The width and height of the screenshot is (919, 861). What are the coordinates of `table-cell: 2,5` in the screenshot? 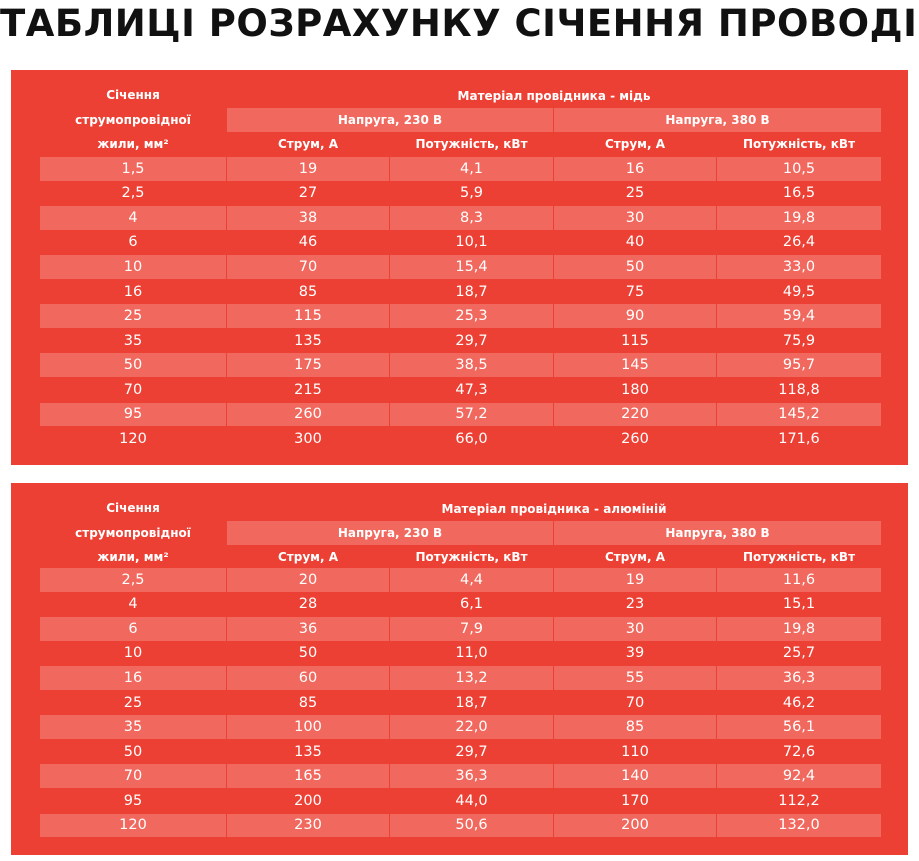 It's located at (133, 580).